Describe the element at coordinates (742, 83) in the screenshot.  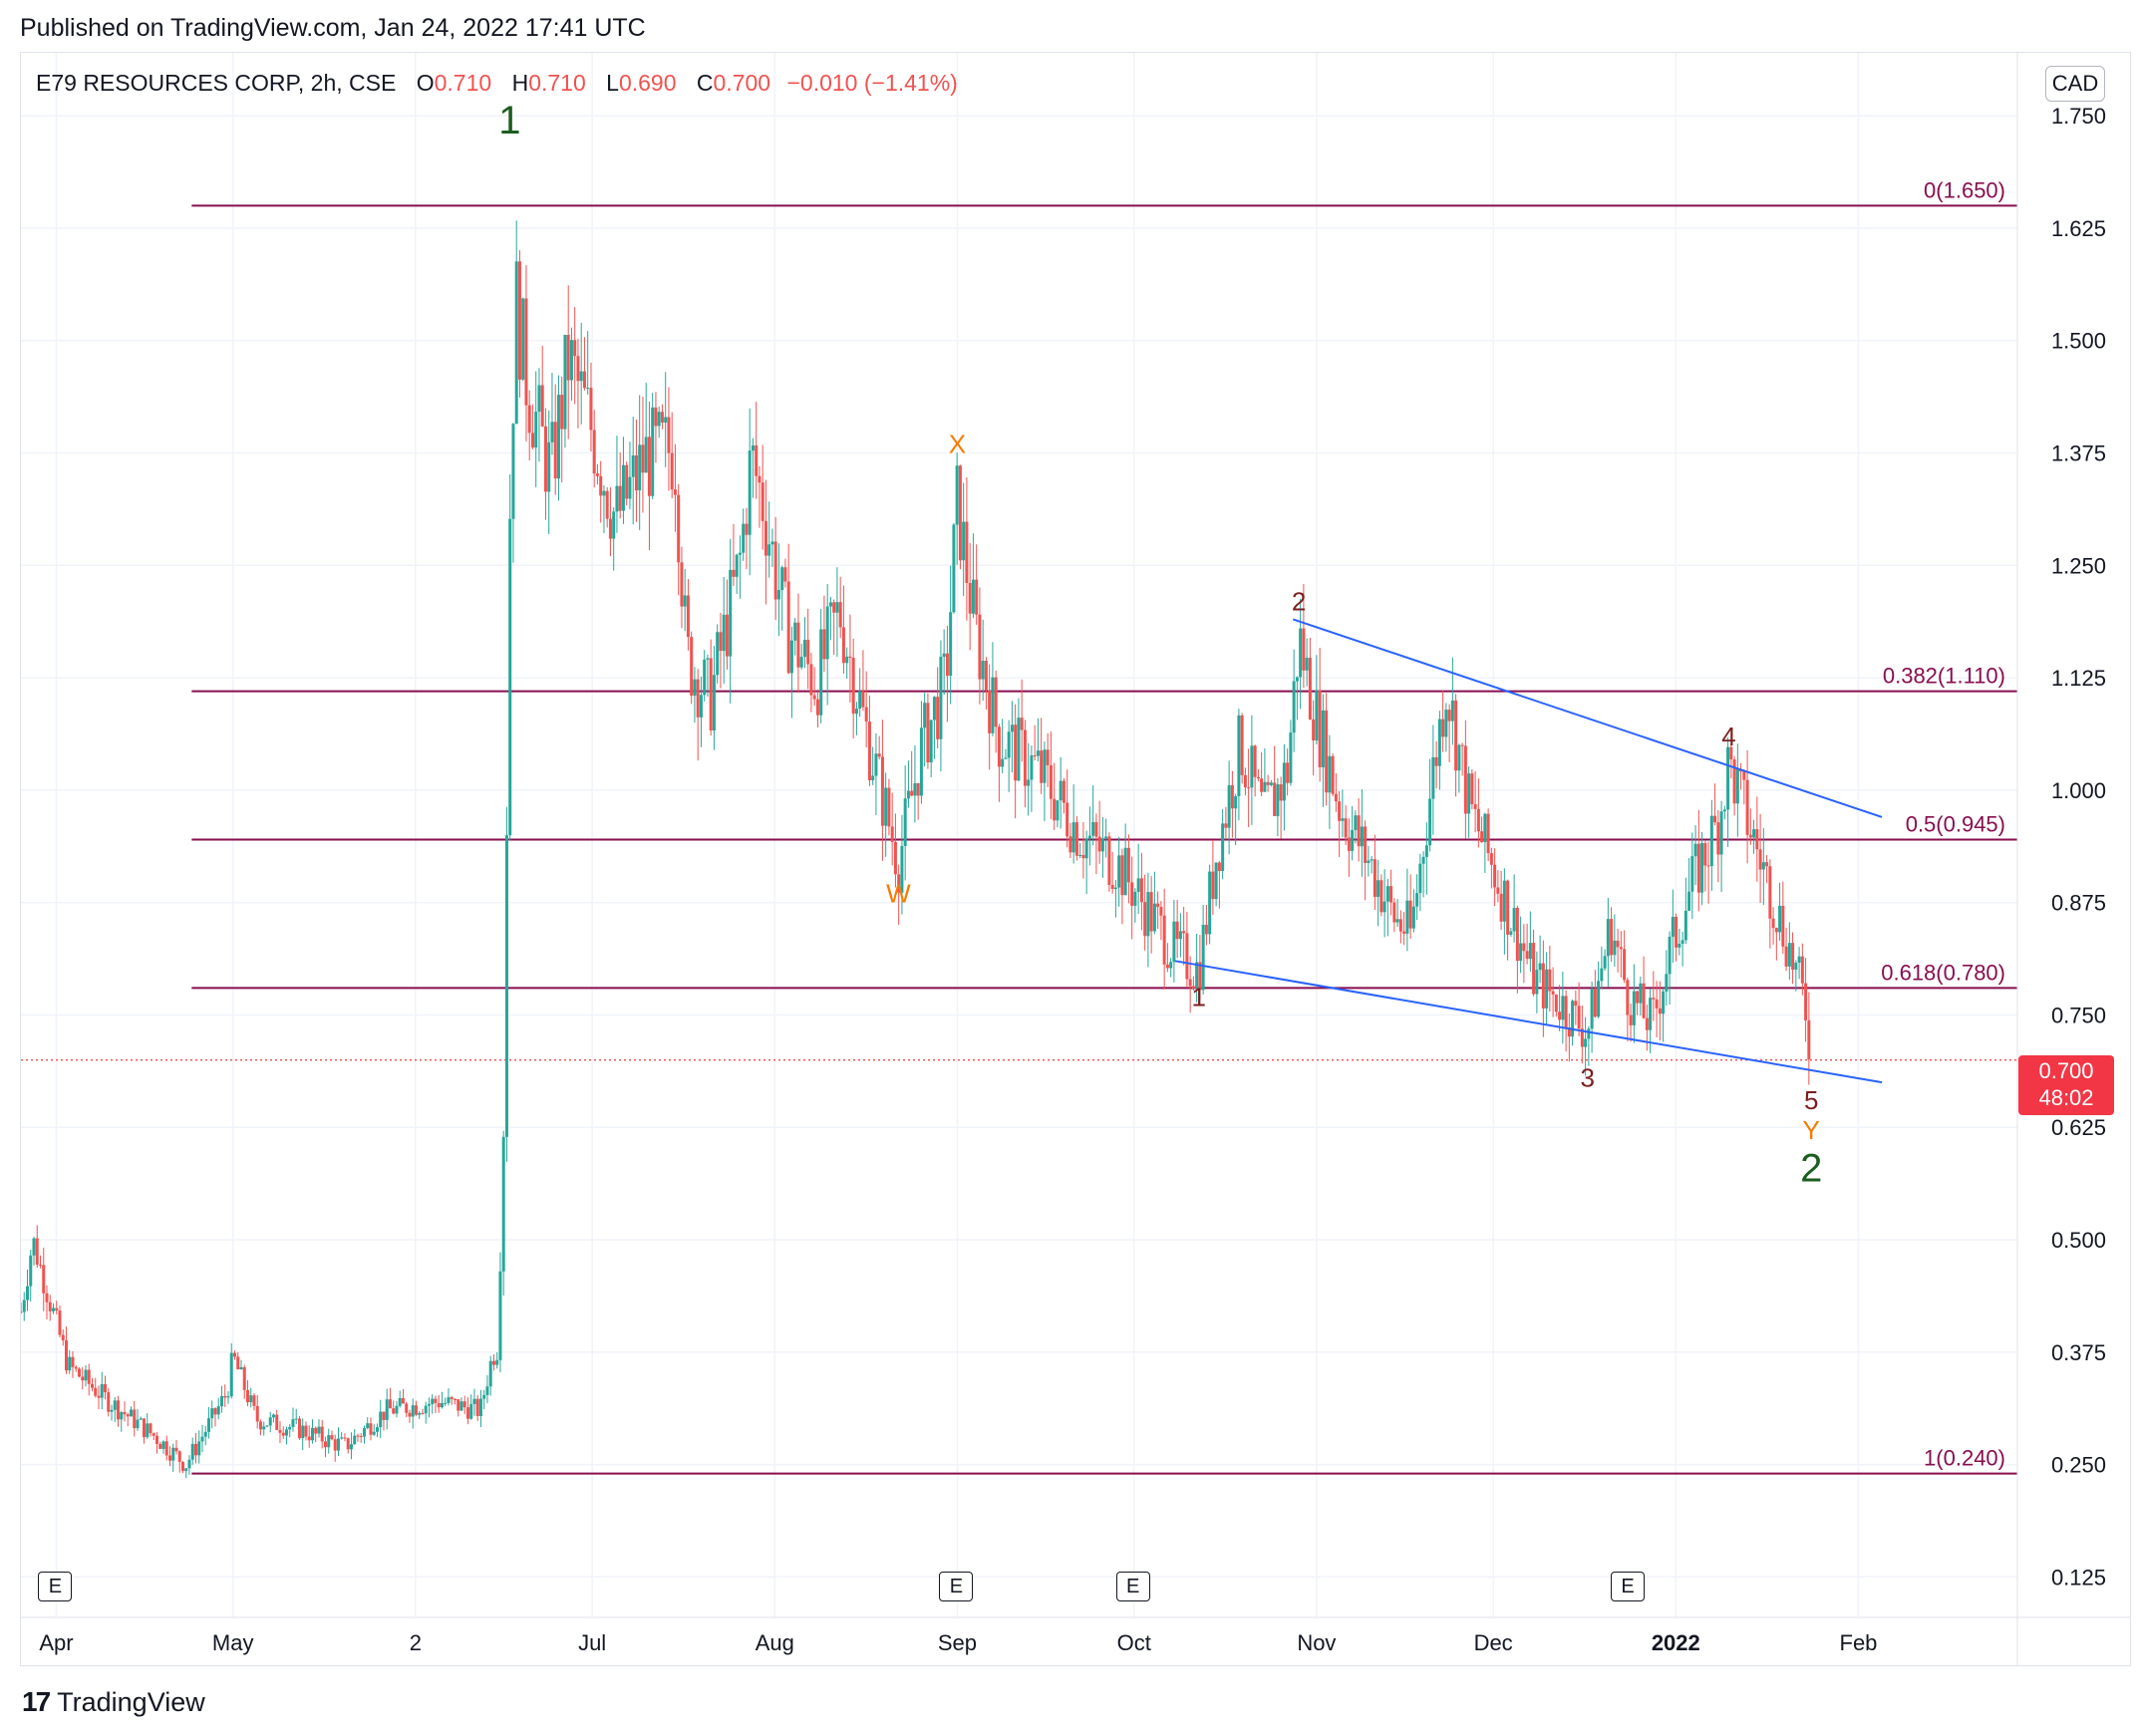
I see `close-value: 0.700` at that location.